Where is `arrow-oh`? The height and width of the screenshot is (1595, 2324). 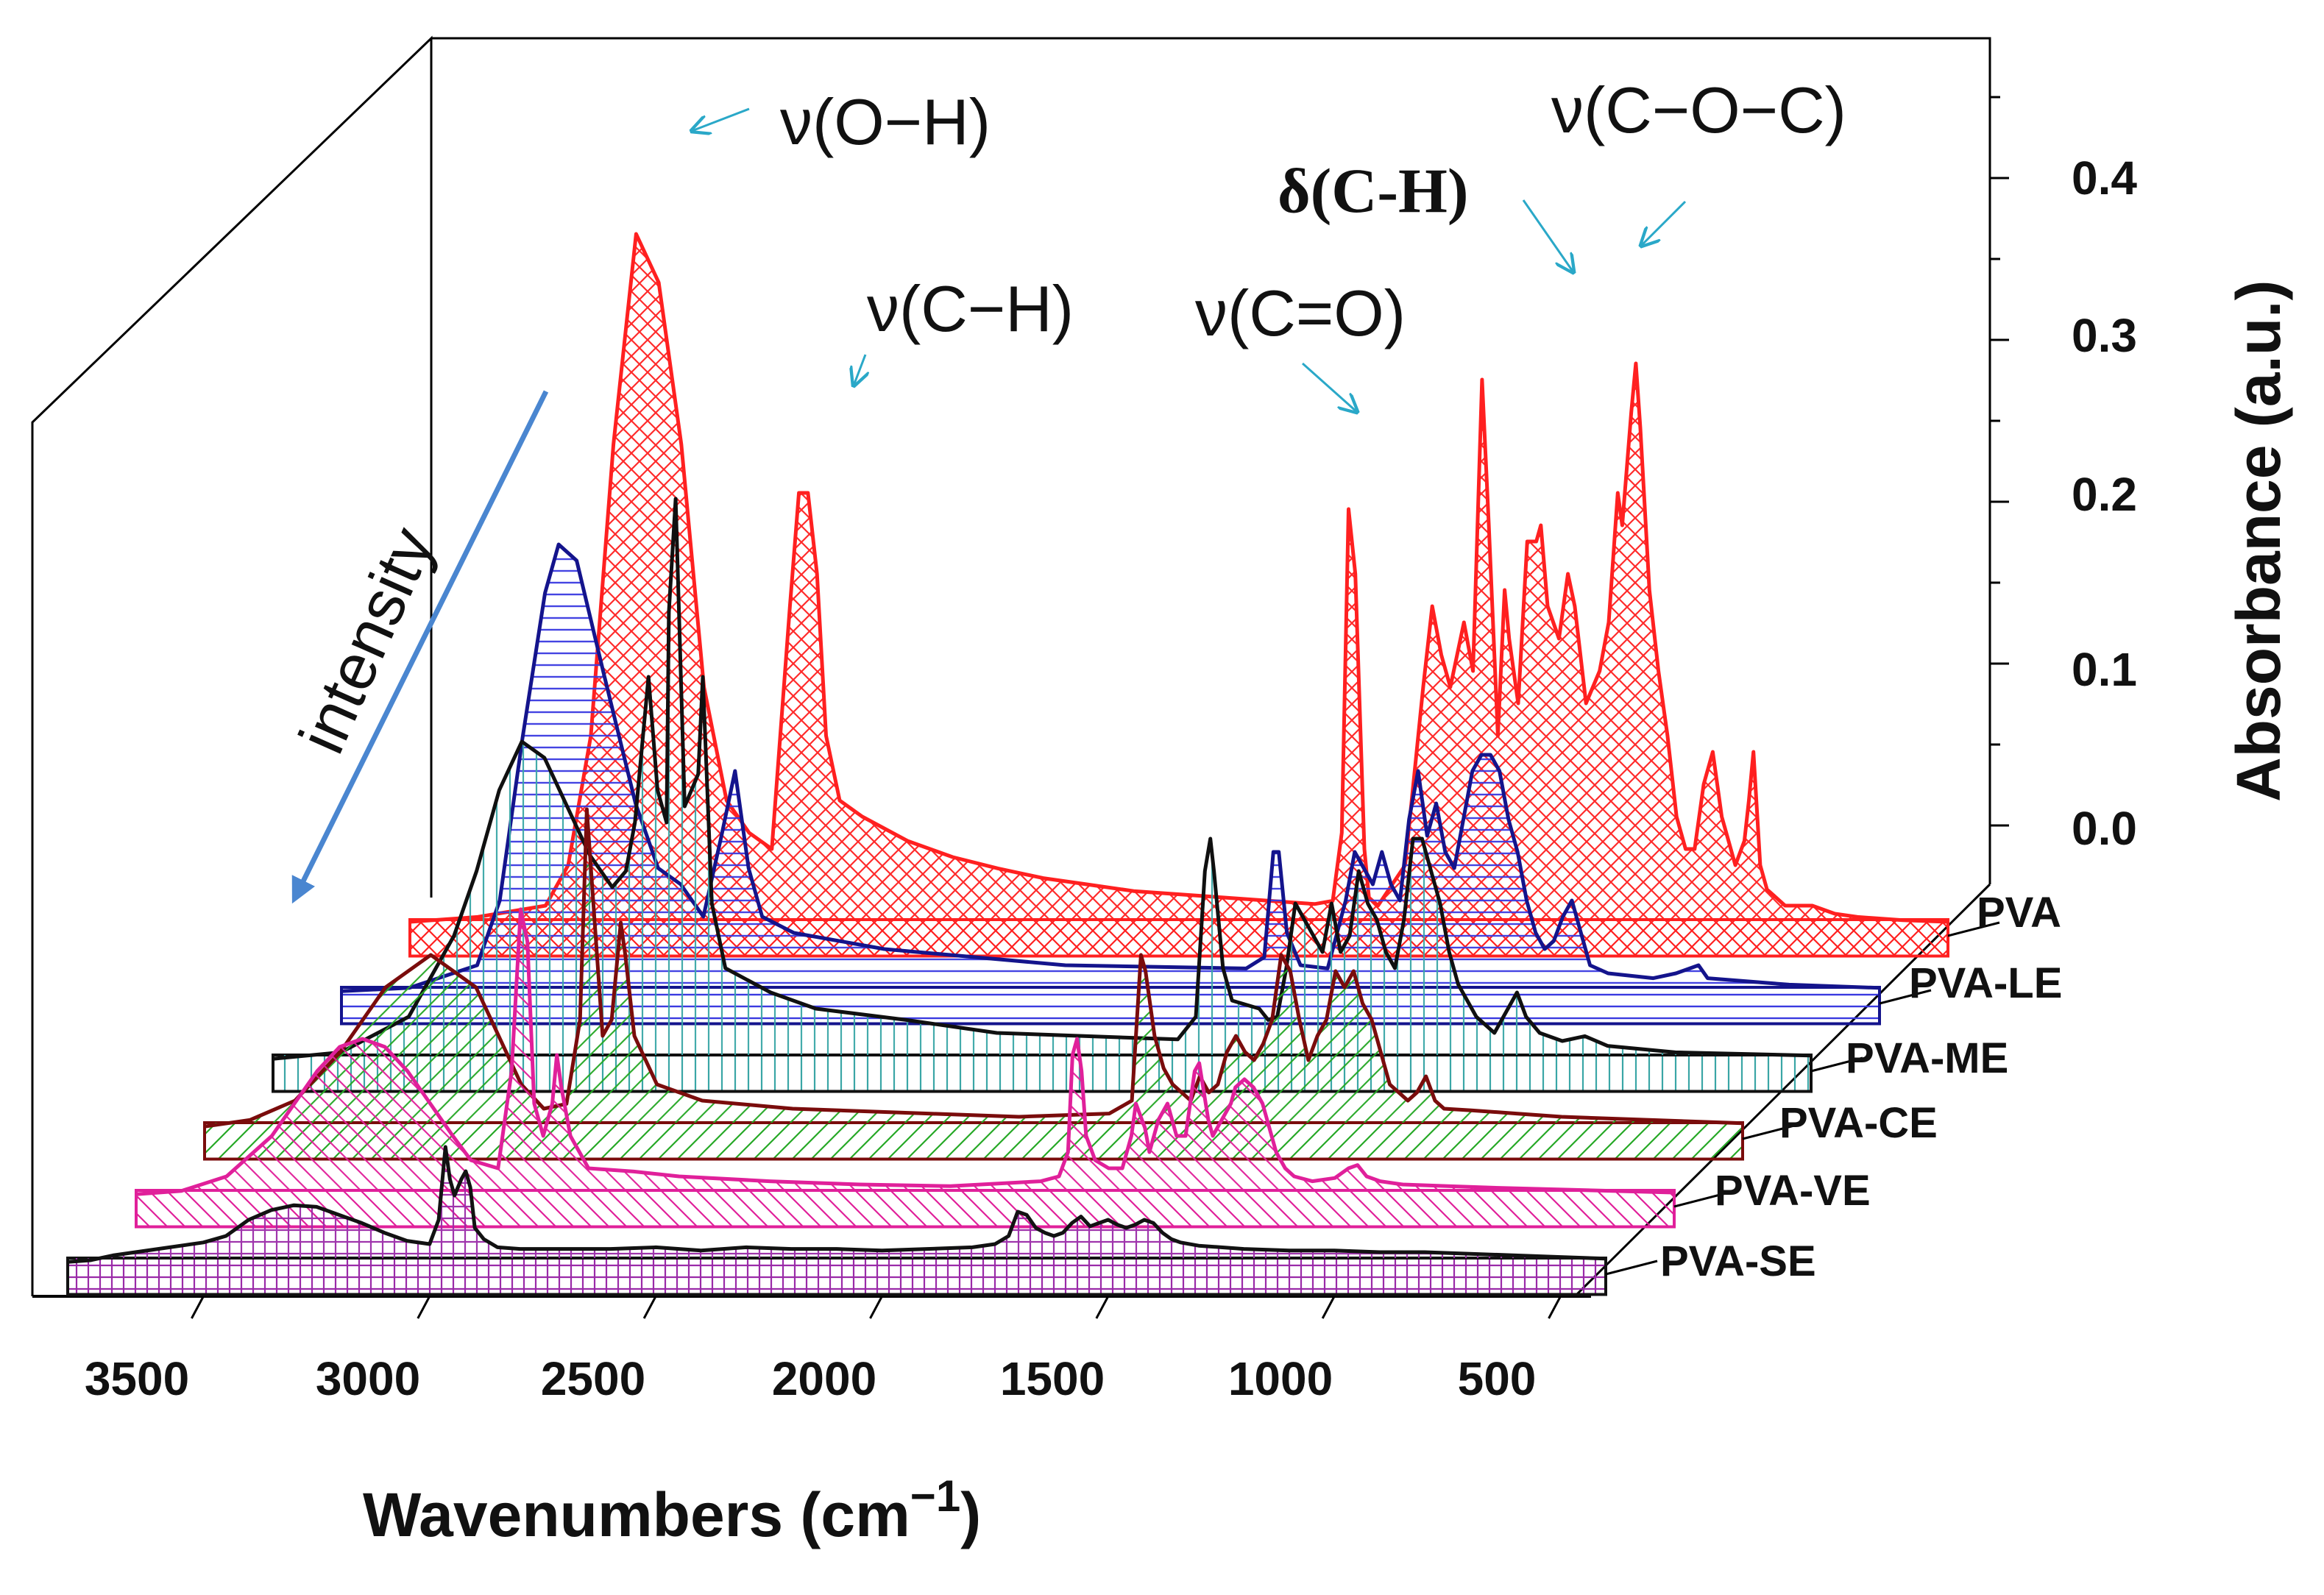
arrow-oh is located at coordinates (721, 119).